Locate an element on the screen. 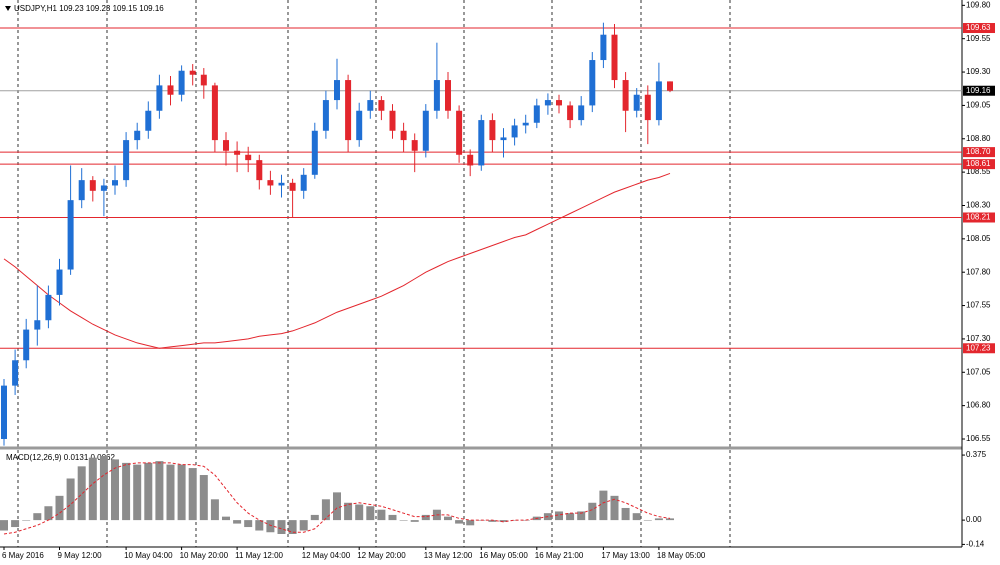 This screenshot has width=1000, height=565. macd-label: MACD(12,26,9) 0.0131 0.0062 is located at coordinates (61, 457).